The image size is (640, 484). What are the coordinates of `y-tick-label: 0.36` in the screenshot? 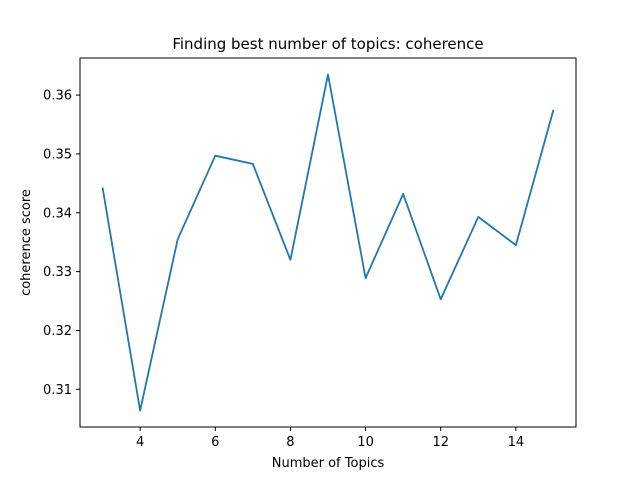 It's located at (57, 96).